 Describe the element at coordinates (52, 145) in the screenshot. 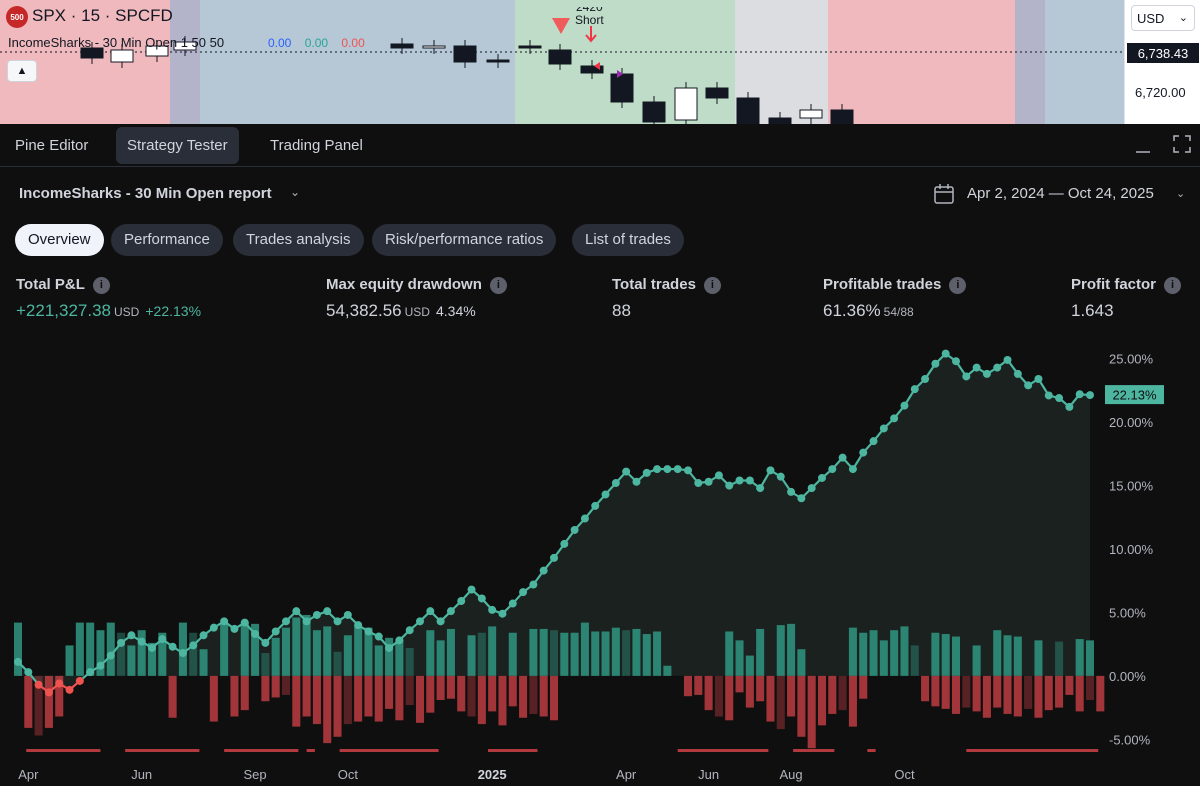

I see `tab-pine-editor: Pine Editor` at that location.